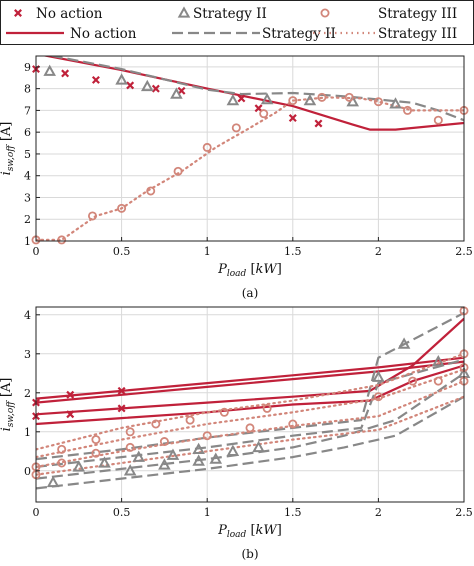  What do you see at coordinates (184, 12) in the screenshot?
I see `legend-marker-strategy-ii` at bounding box center [184, 12].